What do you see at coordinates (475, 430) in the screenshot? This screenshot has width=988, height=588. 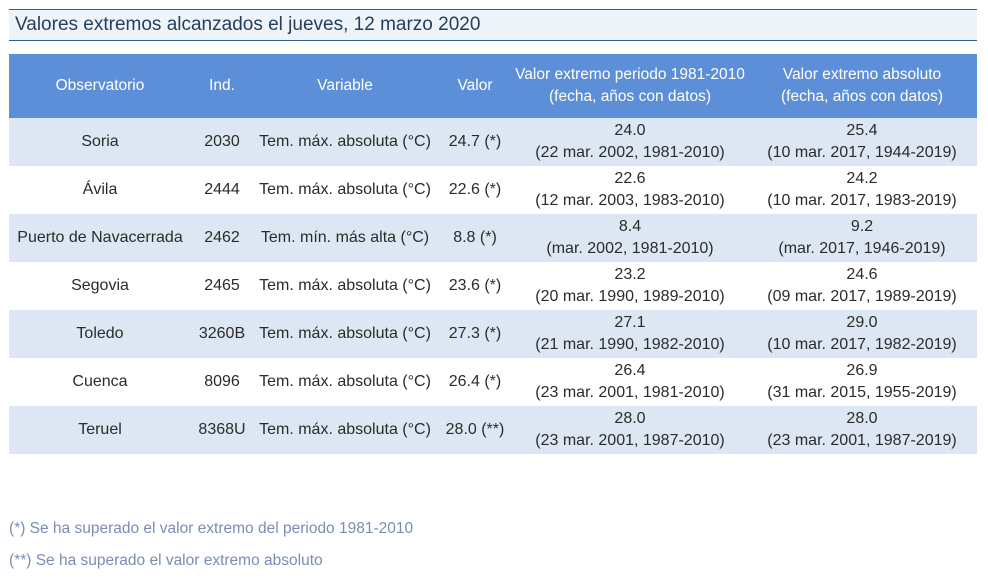 I see `valor-cell: 28.0 (**)` at bounding box center [475, 430].